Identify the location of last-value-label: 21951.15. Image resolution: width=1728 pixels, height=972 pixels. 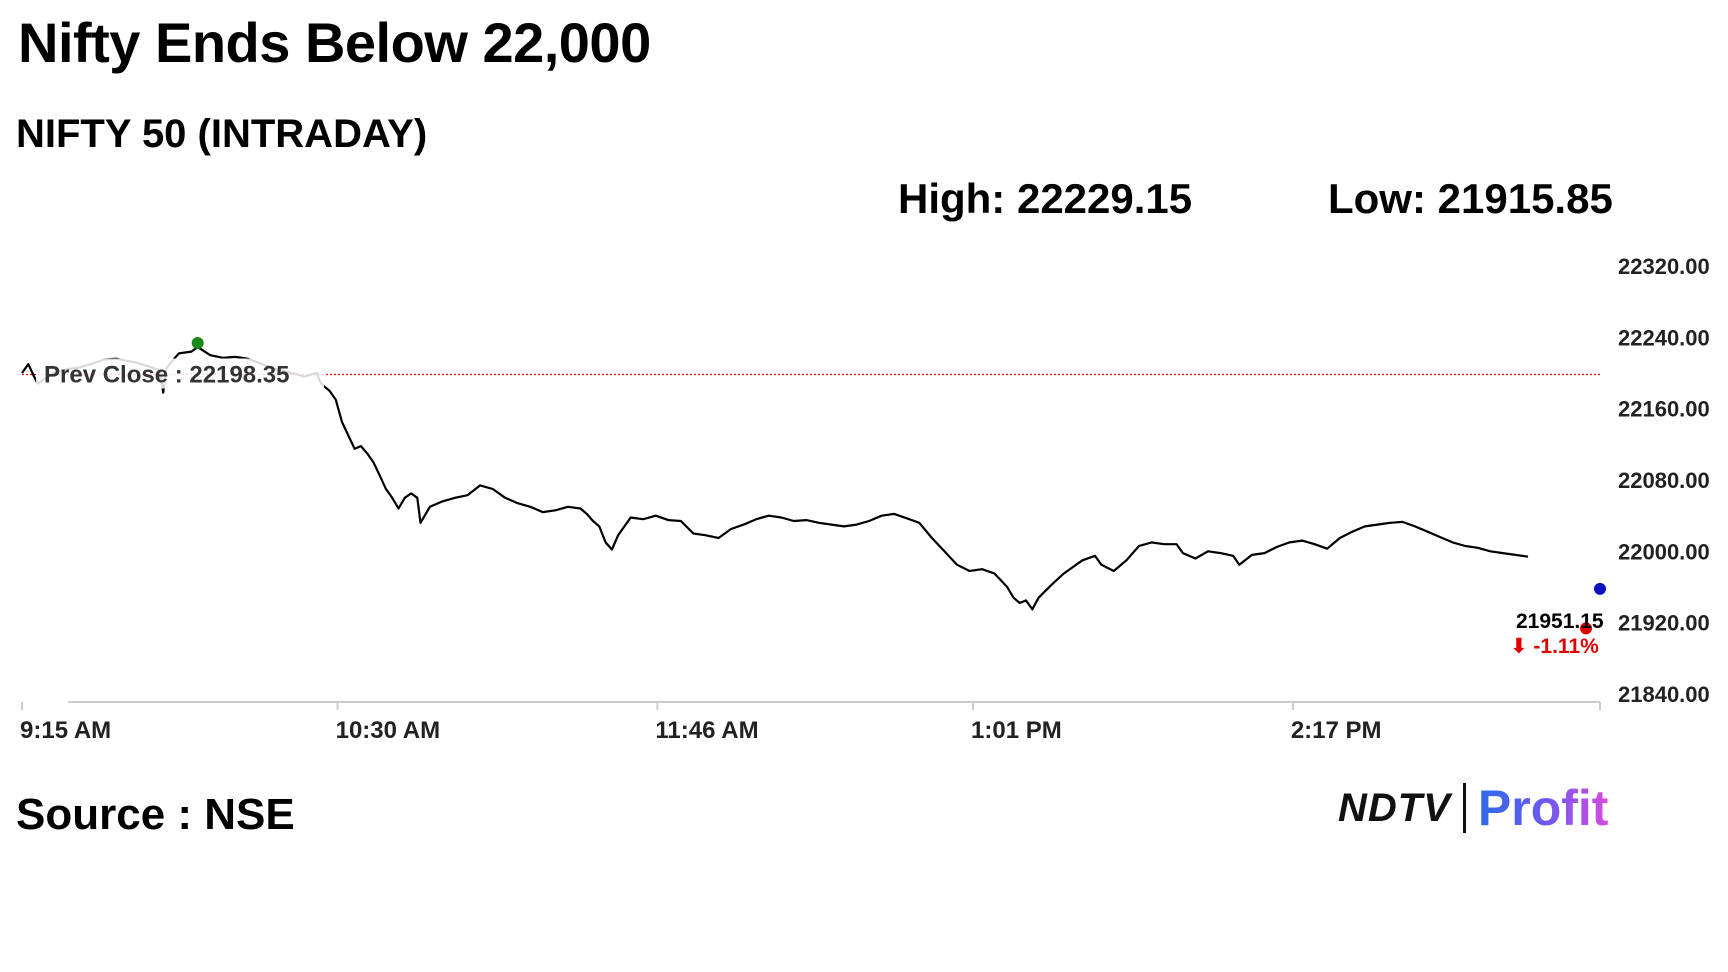
(1560, 621).